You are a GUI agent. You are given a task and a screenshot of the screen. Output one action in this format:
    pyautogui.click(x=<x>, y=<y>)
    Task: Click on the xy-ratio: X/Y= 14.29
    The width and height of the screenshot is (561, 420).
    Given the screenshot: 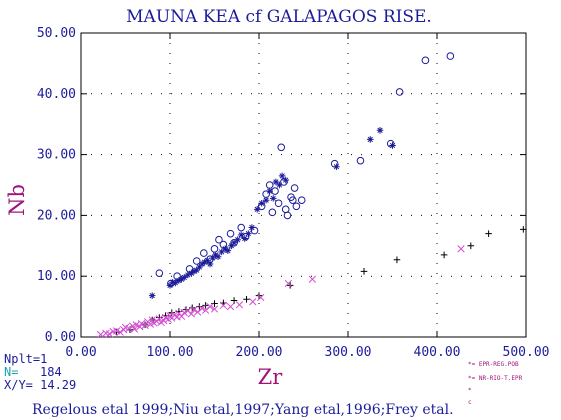 What is the action you would take?
    pyautogui.click(x=40, y=385)
    